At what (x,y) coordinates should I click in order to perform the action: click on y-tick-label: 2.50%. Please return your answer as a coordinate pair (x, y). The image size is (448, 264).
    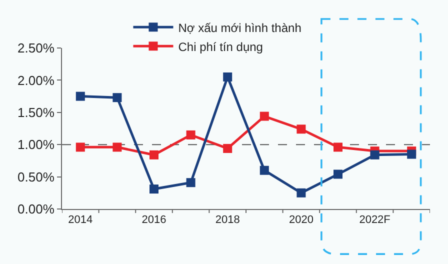
    Looking at the image, I should click on (36, 48).